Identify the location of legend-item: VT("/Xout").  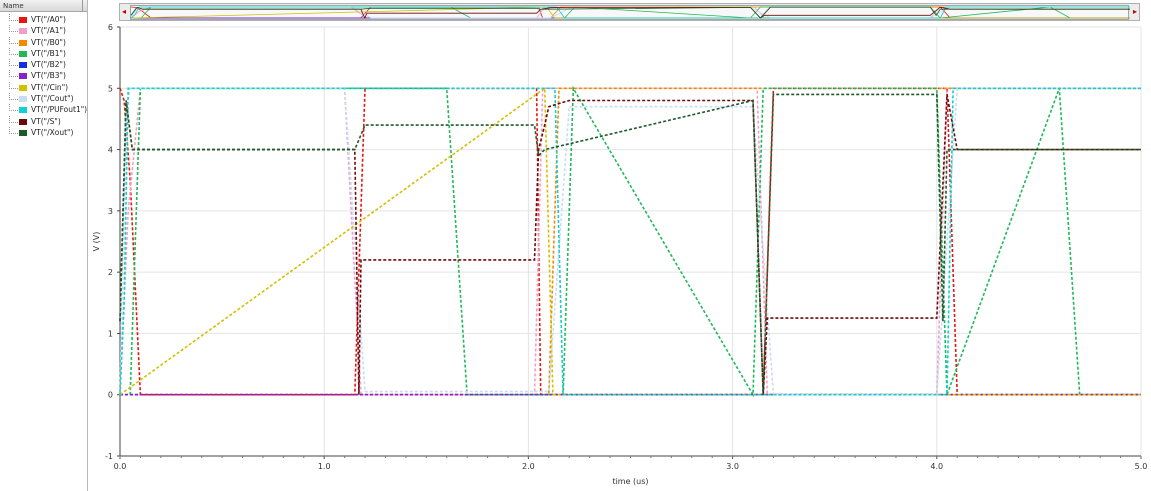
(44, 132).